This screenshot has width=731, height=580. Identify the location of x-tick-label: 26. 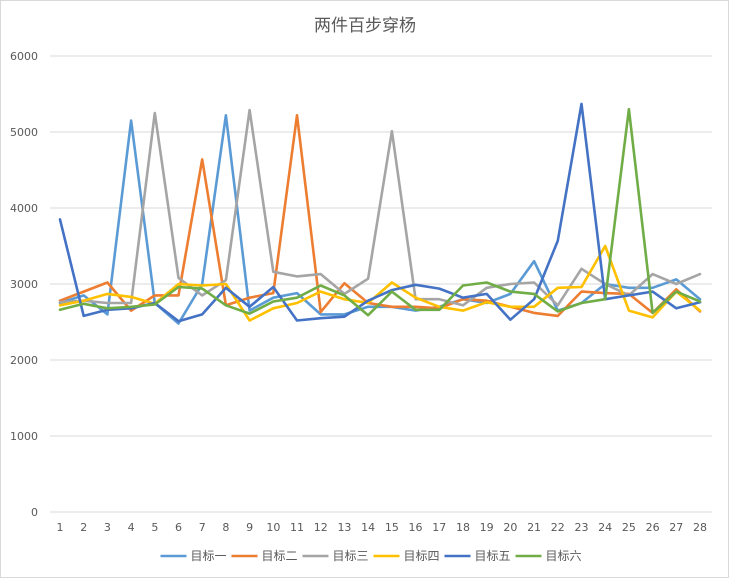
(653, 527).